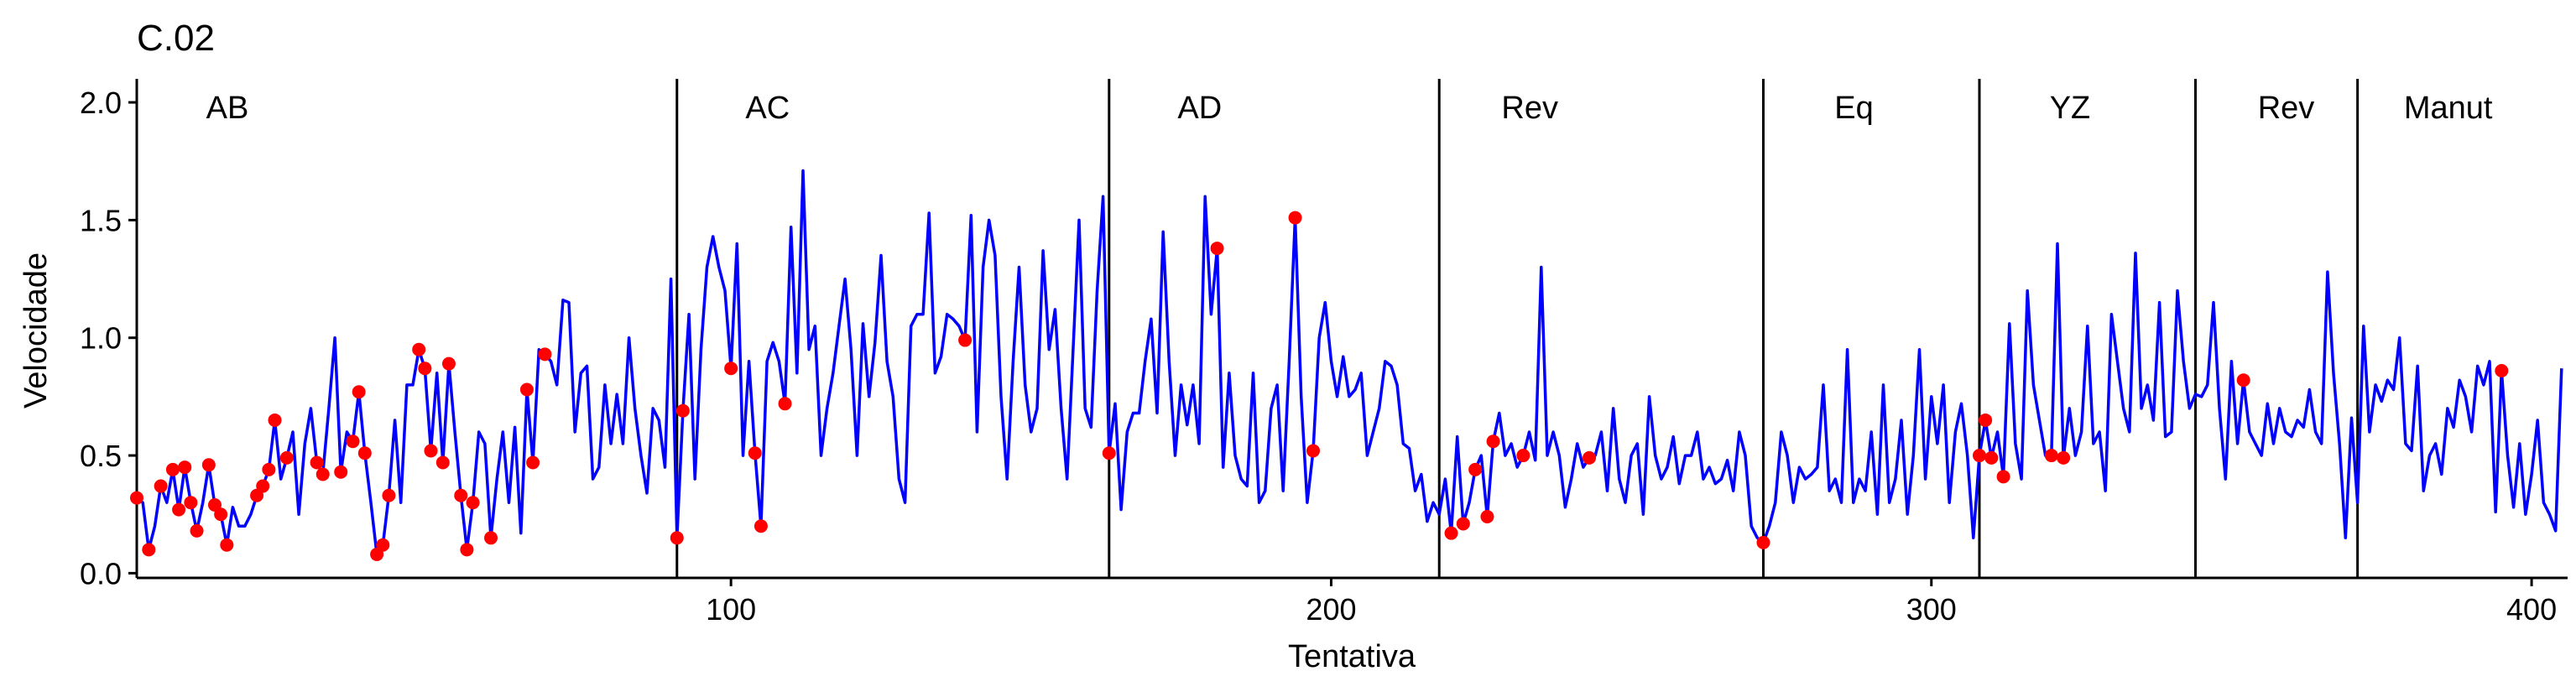 Image resolution: width=2576 pixels, height=697 pixels. Describe the element at coordinates (176, 38) in the screenshot. I see `chart-title: C.02` at that location.